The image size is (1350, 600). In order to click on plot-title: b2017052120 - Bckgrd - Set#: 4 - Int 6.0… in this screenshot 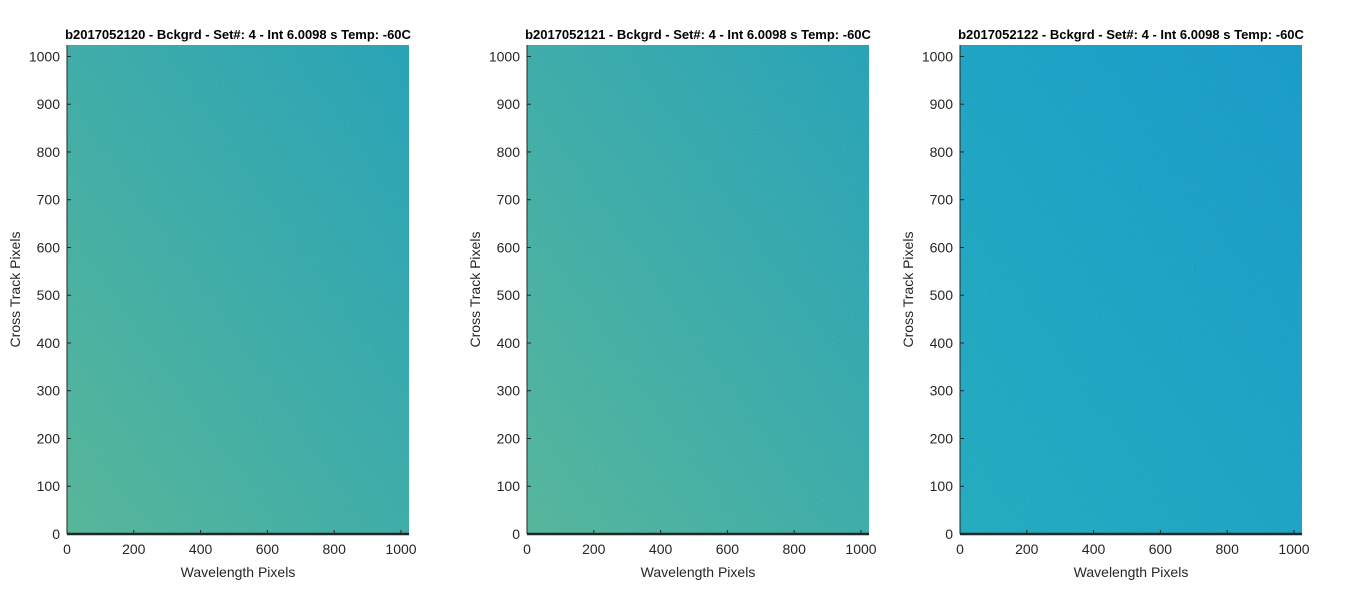, I will do `click(238, 34)`.